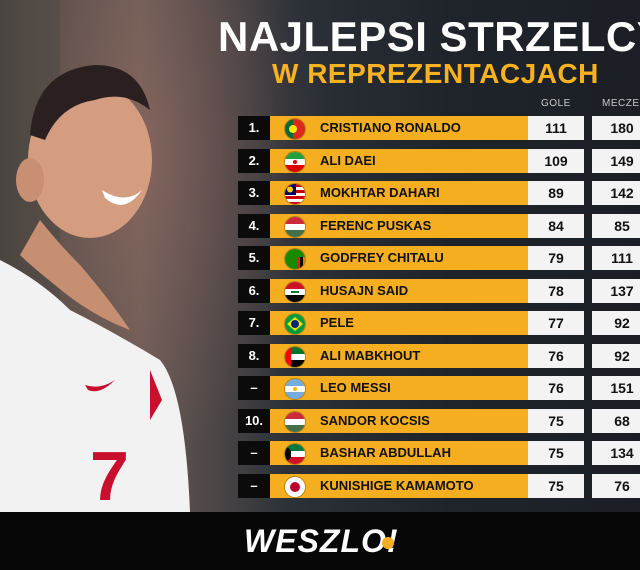 The width and height of the screenshot is (640, 570). What do you see at coordinates (556, 193) in the screenshot?
I see `goals-value: 89` at bounding box center [556, 193].